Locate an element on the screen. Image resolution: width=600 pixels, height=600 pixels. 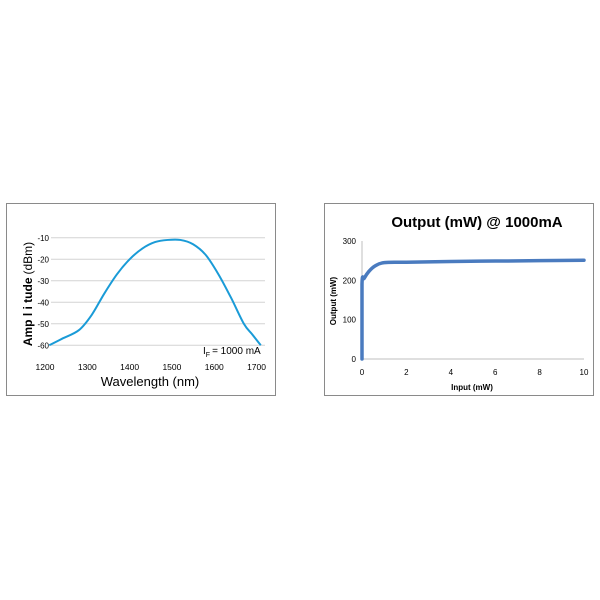
amplitude-x-ticks: 1200 1300 1400 1500 1600 1700 is located at coordinates (151, 367).